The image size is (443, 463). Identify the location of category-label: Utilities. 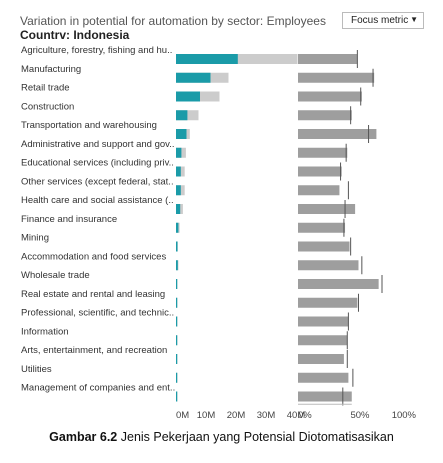
(36, 369).